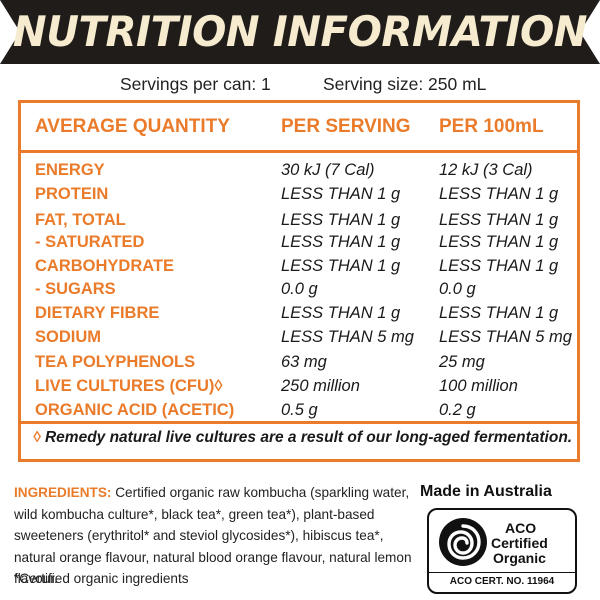  Describe the element at coordinates (80, 220) in the screenshot. I see `nutrient-name: FAT, TOTAL` at that location.